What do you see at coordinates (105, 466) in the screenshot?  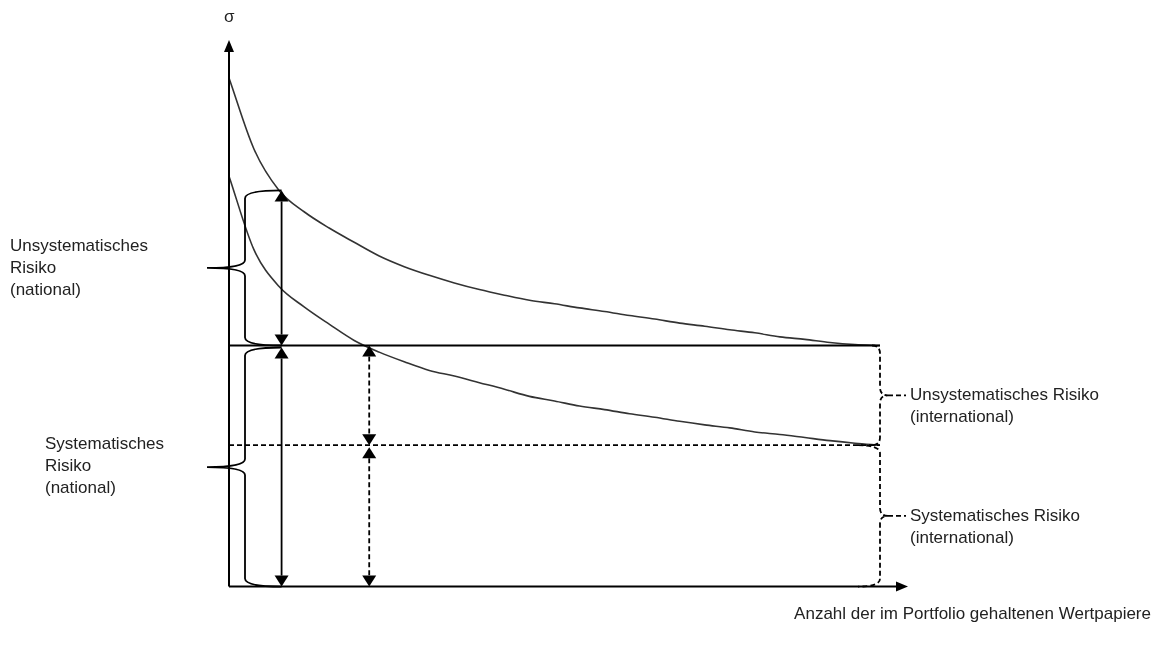 I see `text: Systematisches Risiko (national)` at bounding box center [105, 466].